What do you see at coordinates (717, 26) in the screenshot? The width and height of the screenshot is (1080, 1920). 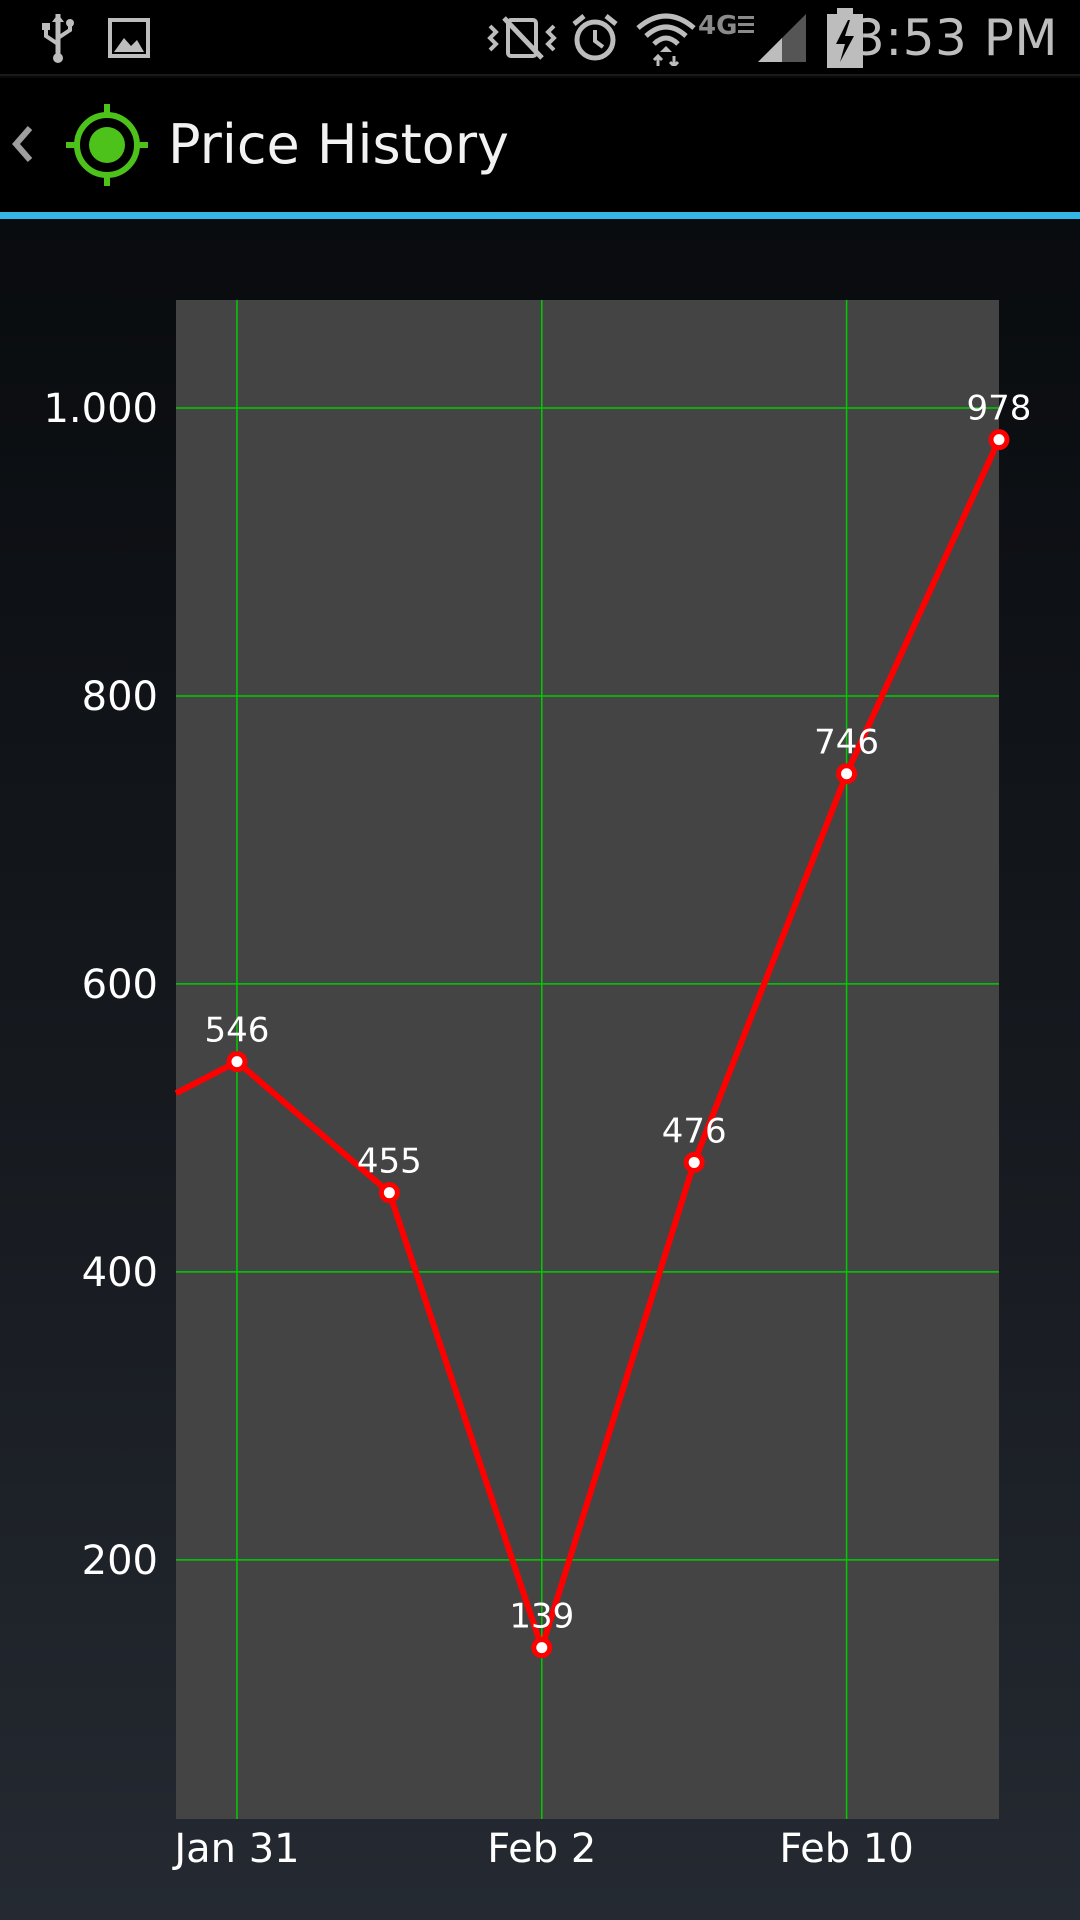 I see `svg-text: 4G` at bounding box center [717, 26].